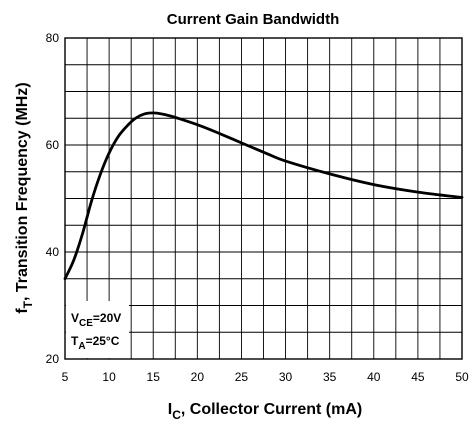 Image resolution: width=471 pixels, height=426 pixels. I want to click on x-tick-label: 5, so click(65, 377).